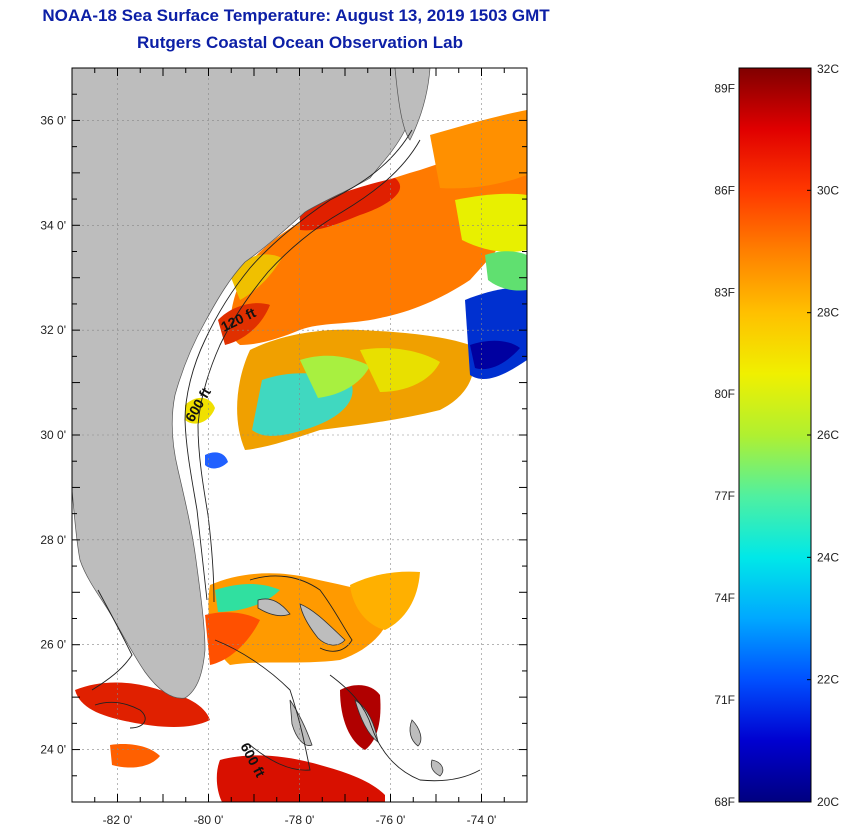 Image resolution: width=849 pixels, height=832 pixels. I want to click on lon-tick-label: -82 0', so click(118, 820).